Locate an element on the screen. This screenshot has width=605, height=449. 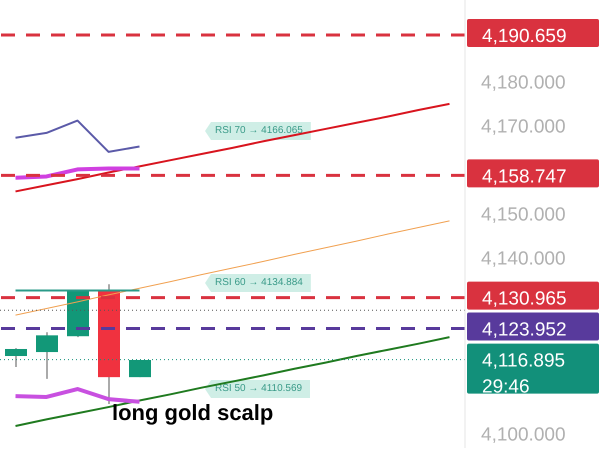
y-tick-label: 4,100.000 is located at coordinates (523, 435).